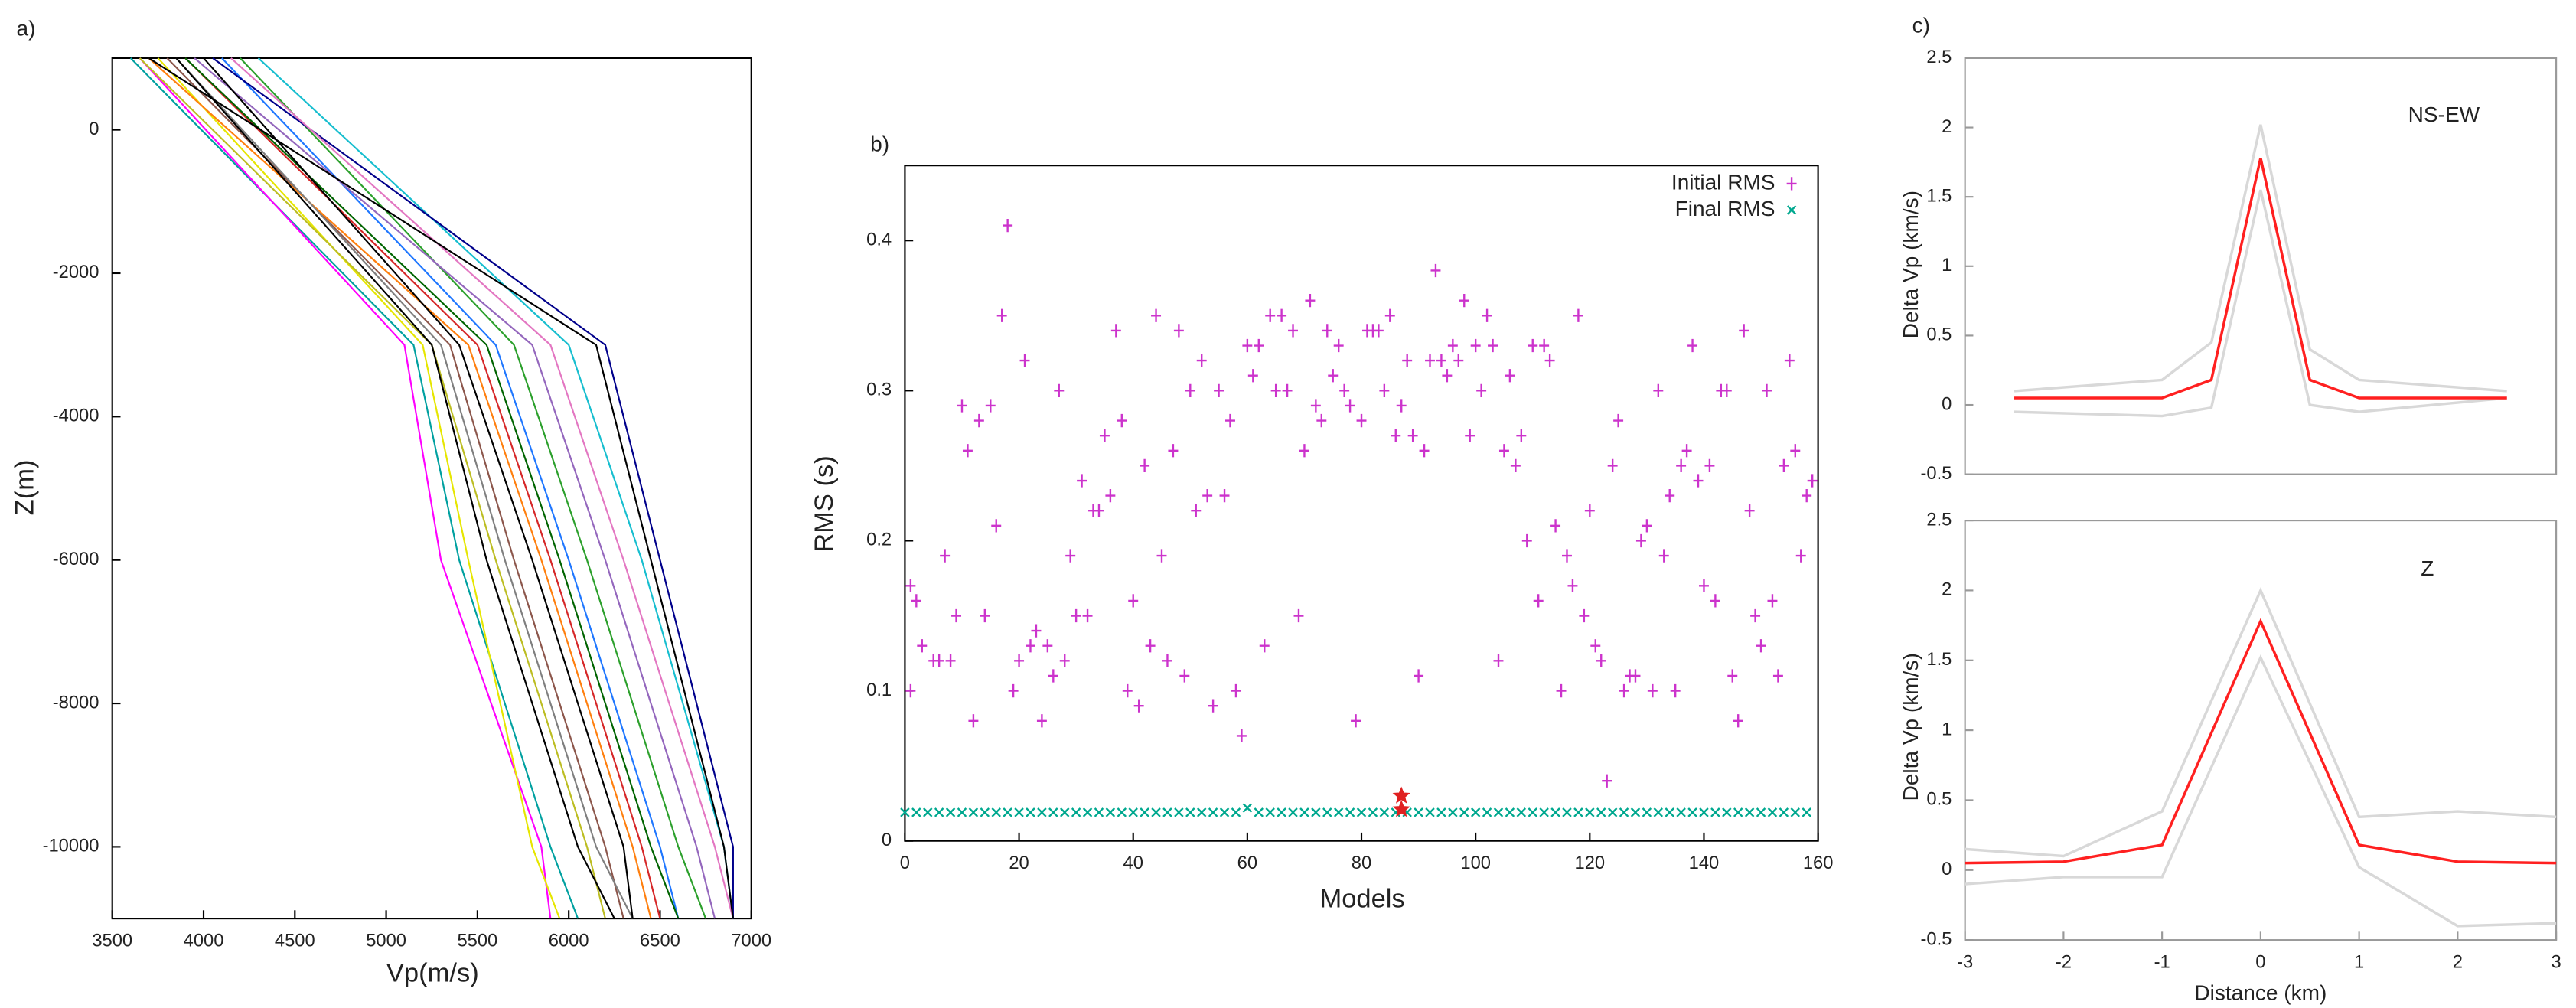 The height and width of the screenshot is (1008, 2576). Describe the element at coordinates (1361, 899) in the screenshot. I see `x-axis-label: Models` at that location.